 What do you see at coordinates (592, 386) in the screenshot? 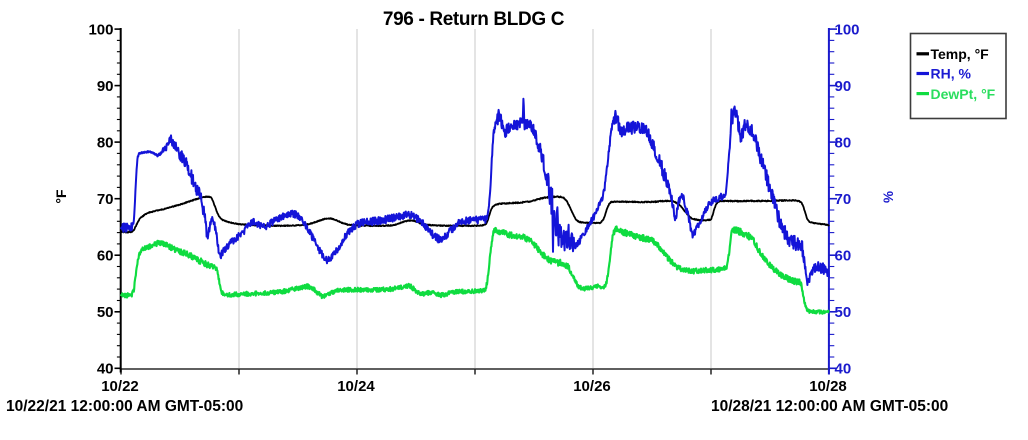
I see `svg-text: 10/26` at bounding box center [592, 386].